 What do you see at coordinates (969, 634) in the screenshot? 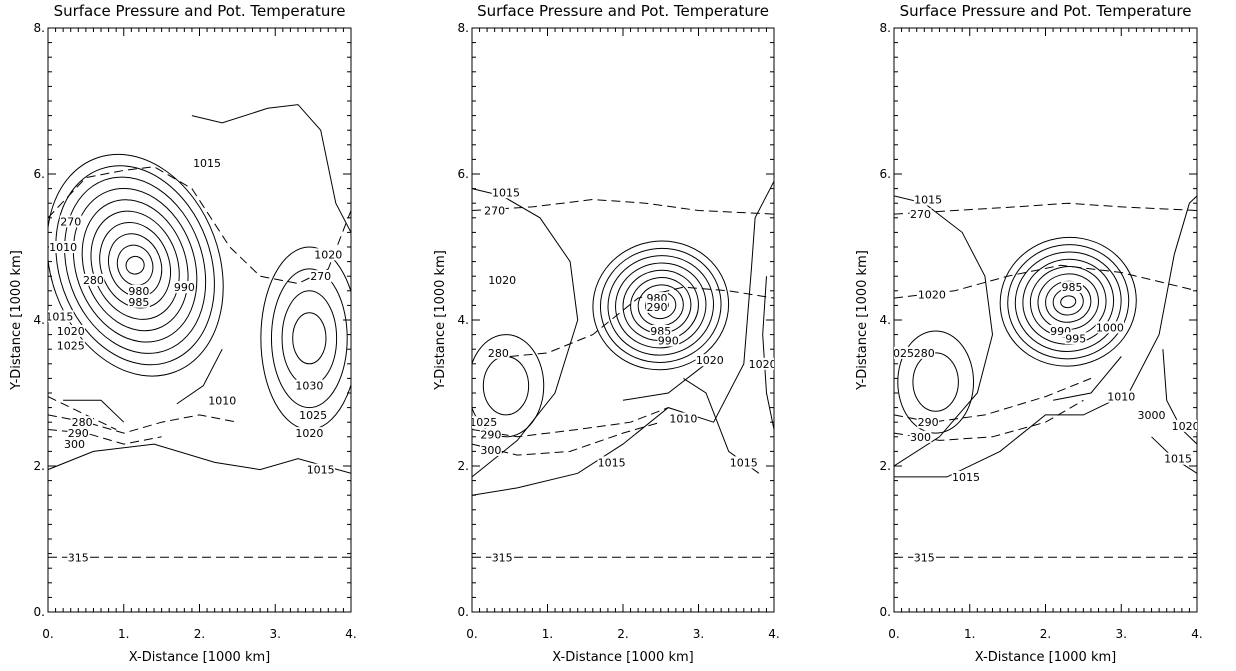
I see `x-tick-label: 1.` at bounding box center [969, 634].